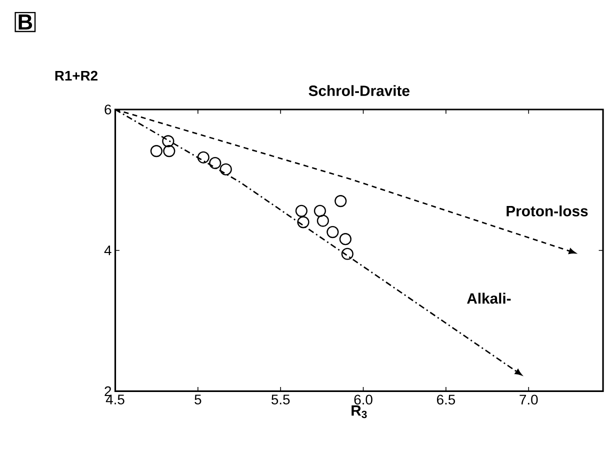  I want to click on y-tick-label: 2, so click(108, 391).